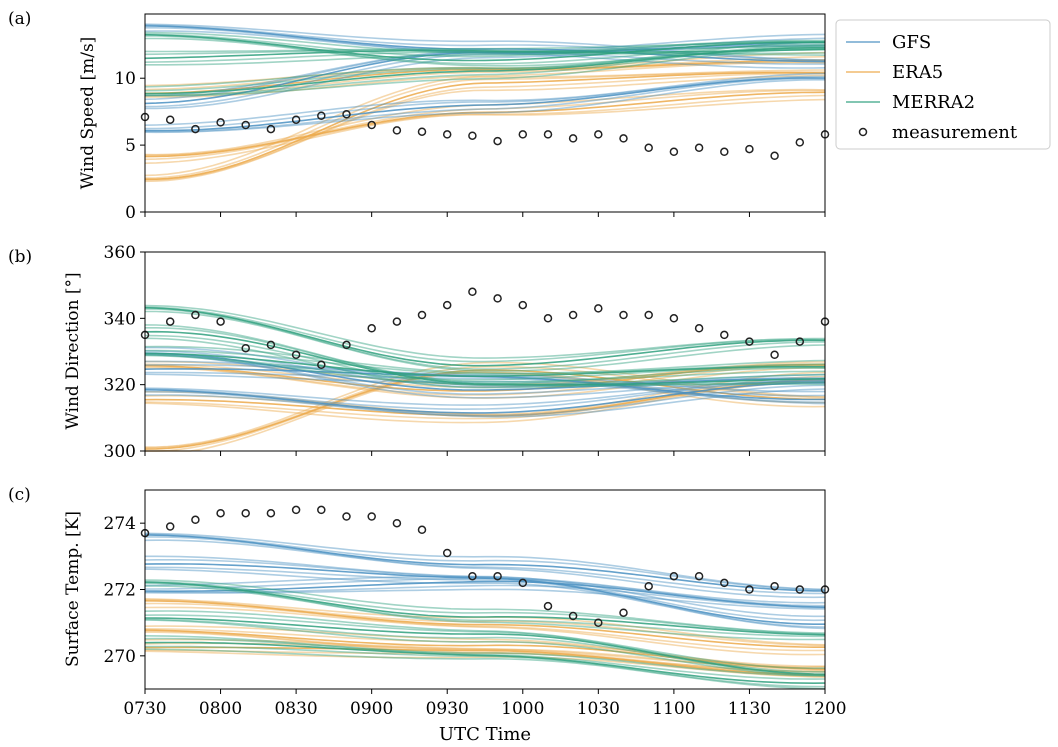 The image size is (1058, 747). I want to click on panel-b-x-ticks, so click(485, 453).